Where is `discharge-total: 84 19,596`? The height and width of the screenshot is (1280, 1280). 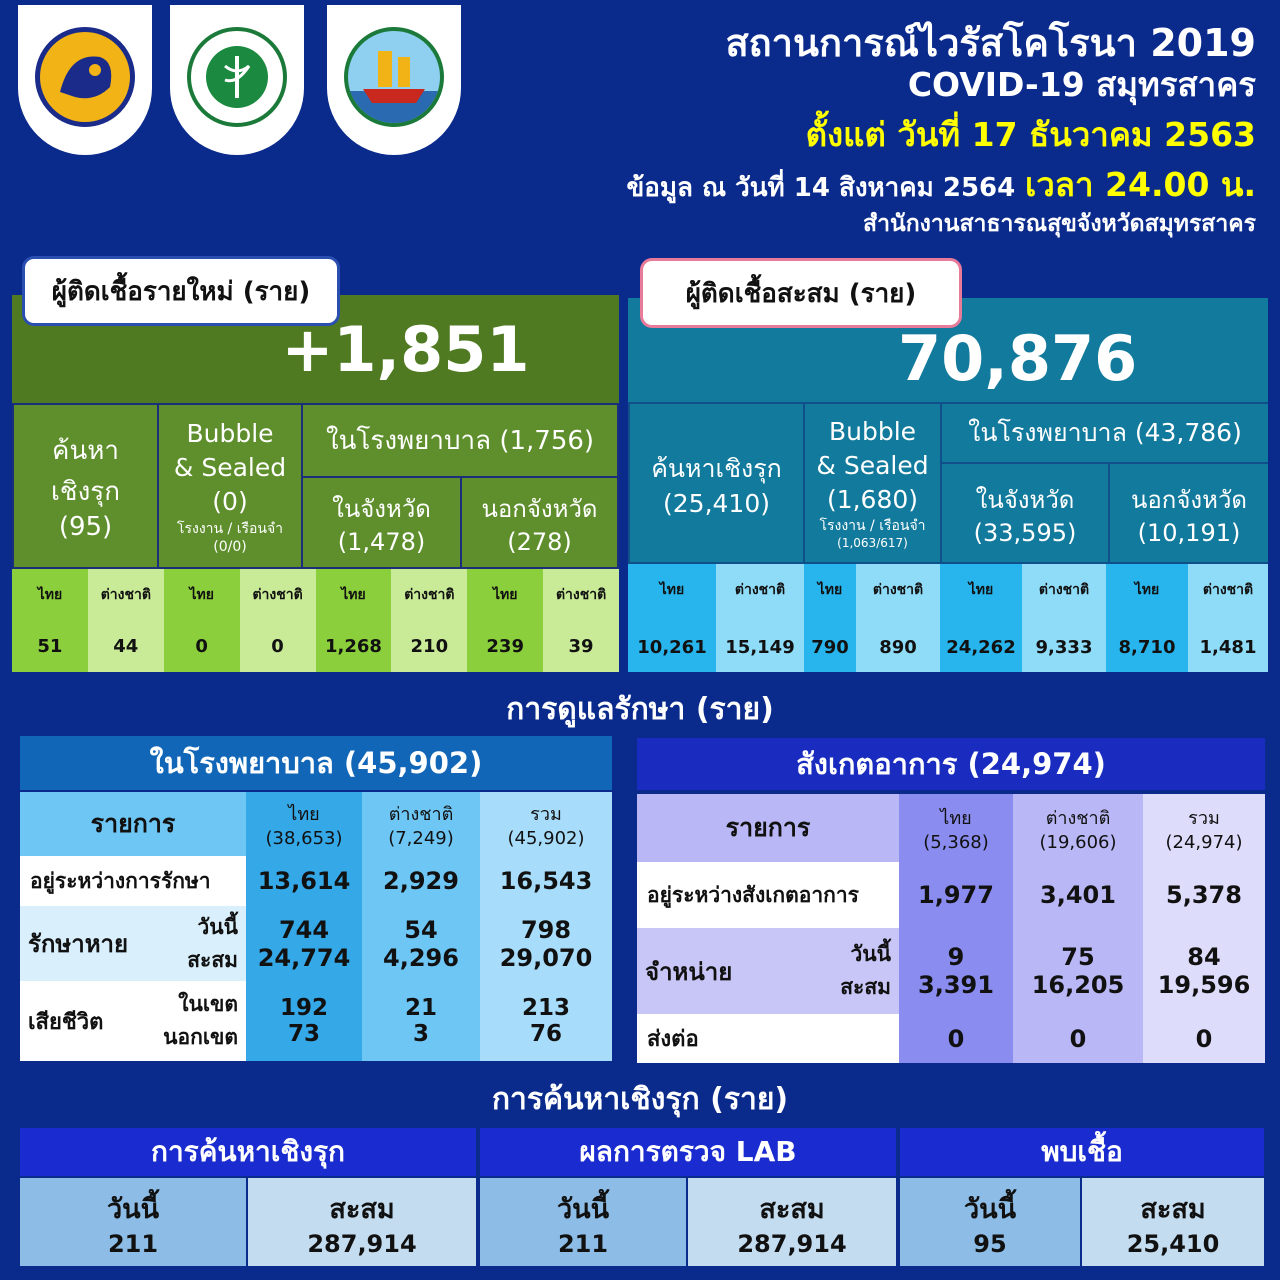
discharge-total: 84 19,596 is located at coordinates (1204, 971).